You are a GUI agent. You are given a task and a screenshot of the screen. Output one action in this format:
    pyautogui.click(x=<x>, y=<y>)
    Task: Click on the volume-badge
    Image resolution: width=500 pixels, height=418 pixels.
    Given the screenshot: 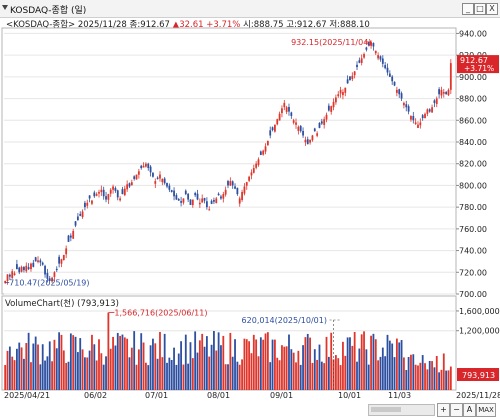 What is the action you would take?
    pyautogui.click(x=478, y=374)
    